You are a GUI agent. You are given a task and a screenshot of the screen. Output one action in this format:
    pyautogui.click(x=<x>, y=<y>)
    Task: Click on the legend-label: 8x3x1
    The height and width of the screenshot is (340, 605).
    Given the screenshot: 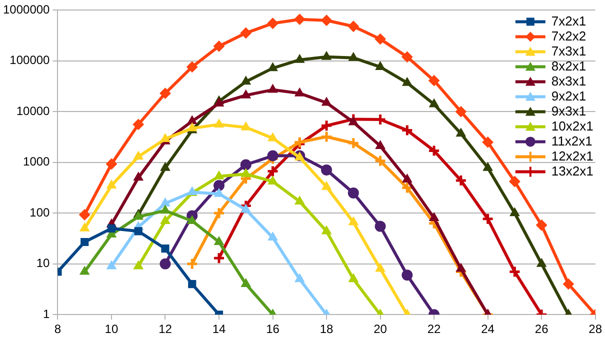 What is the action you would take?
    pyautogui.click(x=568, y=80)
    